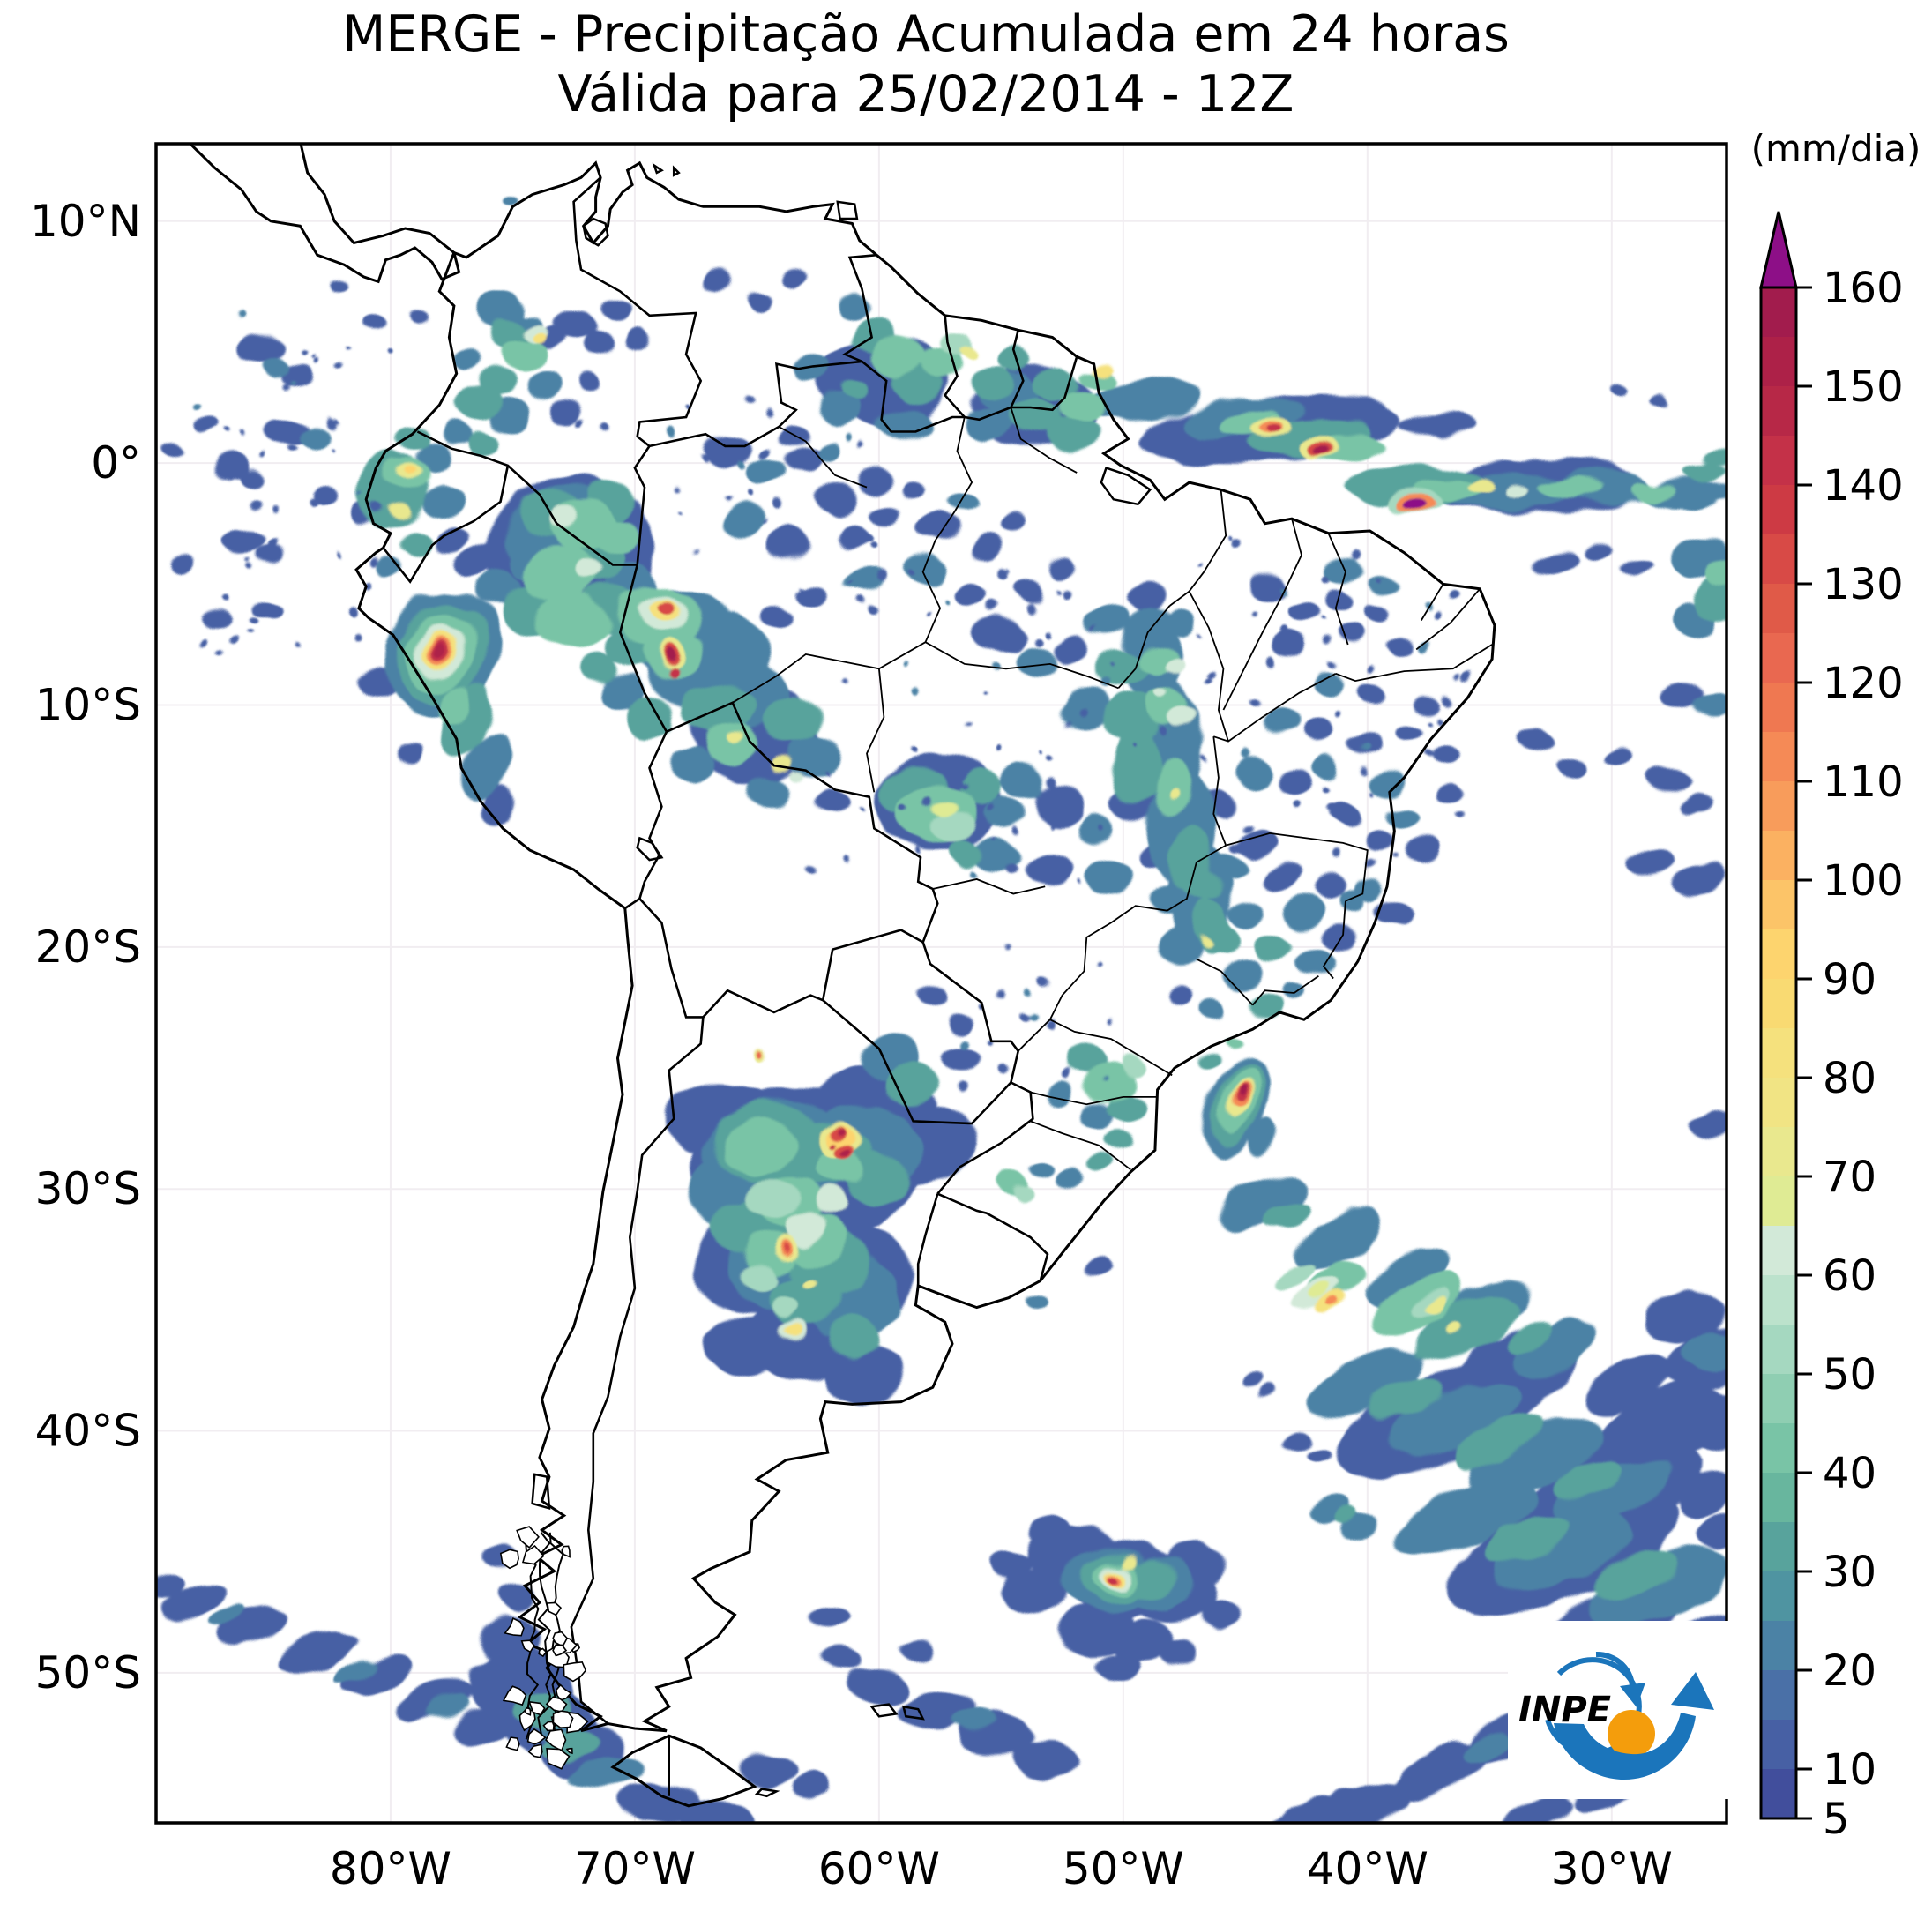 Image resolution: width=1932 pixels, height=1911 pixels. What do you see at coordinates (1831, 1027) in the screenshot?
I see `colorbar: 510 20 30 40 50 60 70 80 90 100 110 120 130 140 150 160` at bounding box center [1831, 1027].